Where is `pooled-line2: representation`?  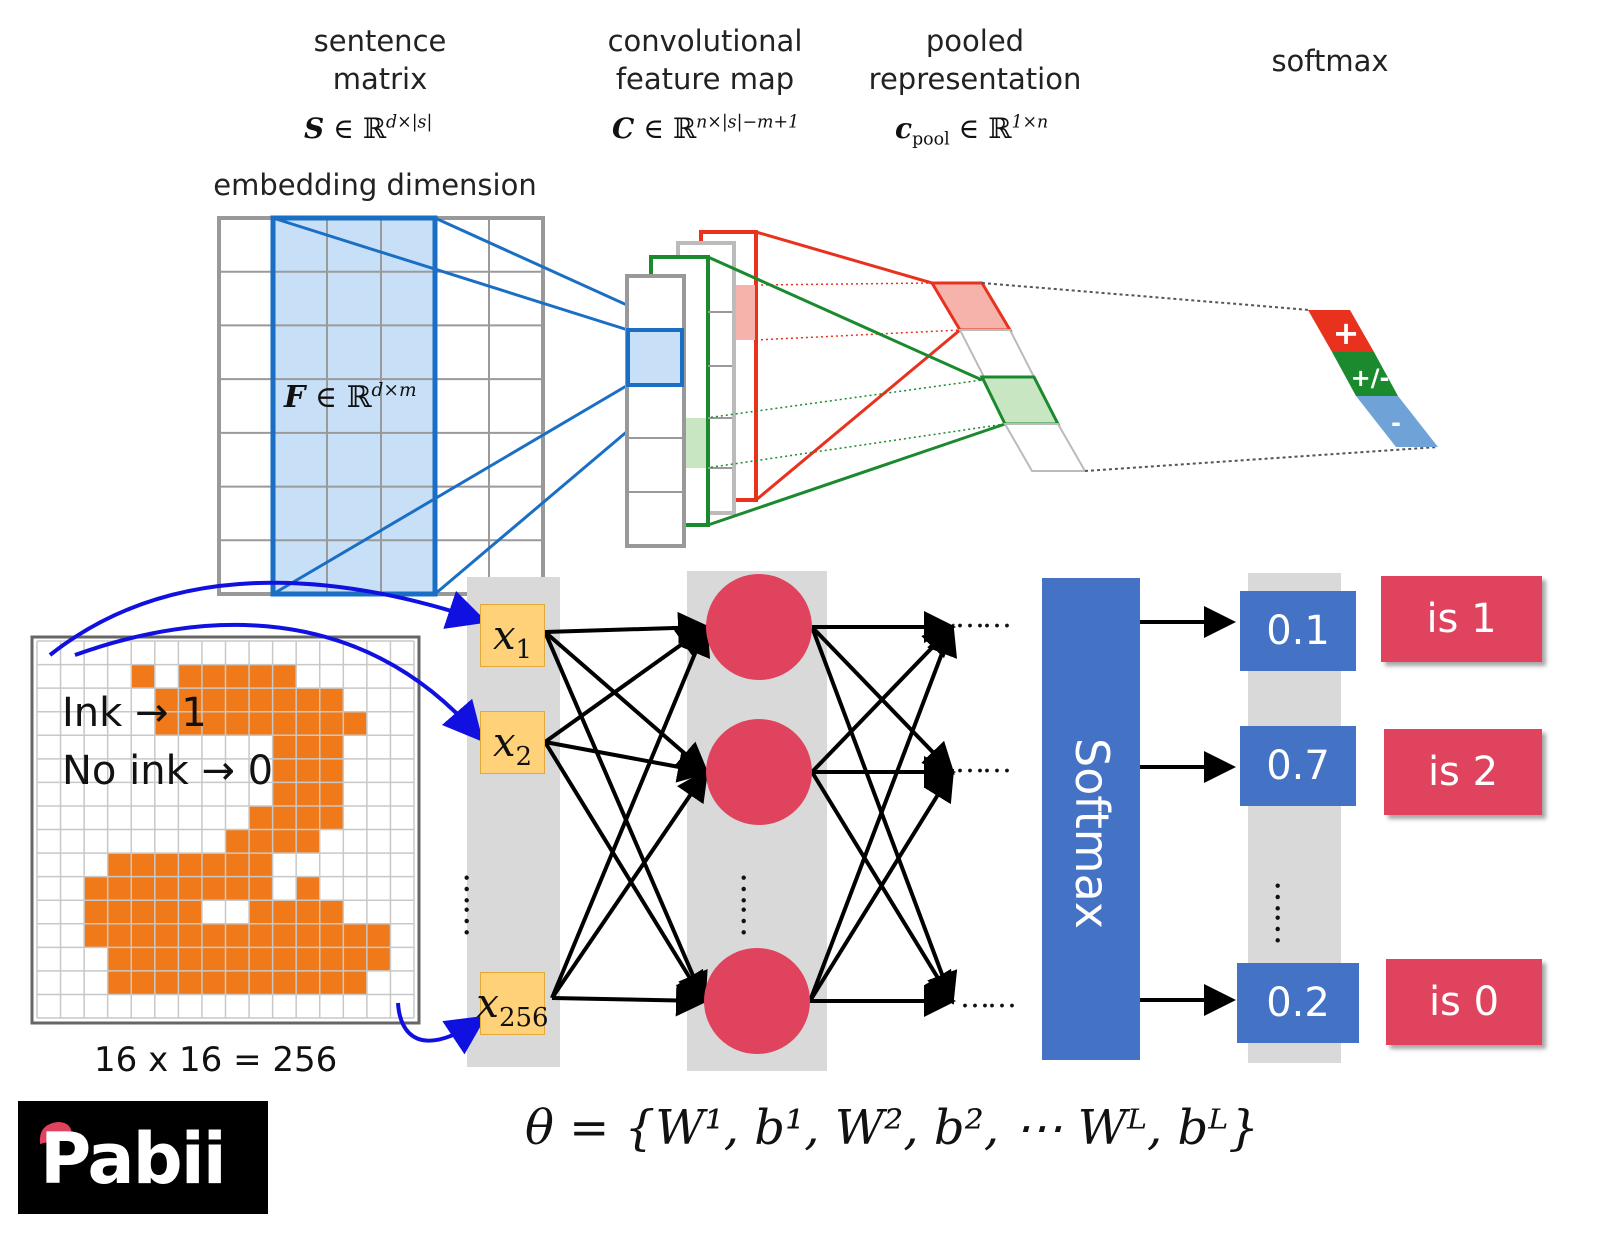 pooled-line2: representation is located at coordinates (975, 79).